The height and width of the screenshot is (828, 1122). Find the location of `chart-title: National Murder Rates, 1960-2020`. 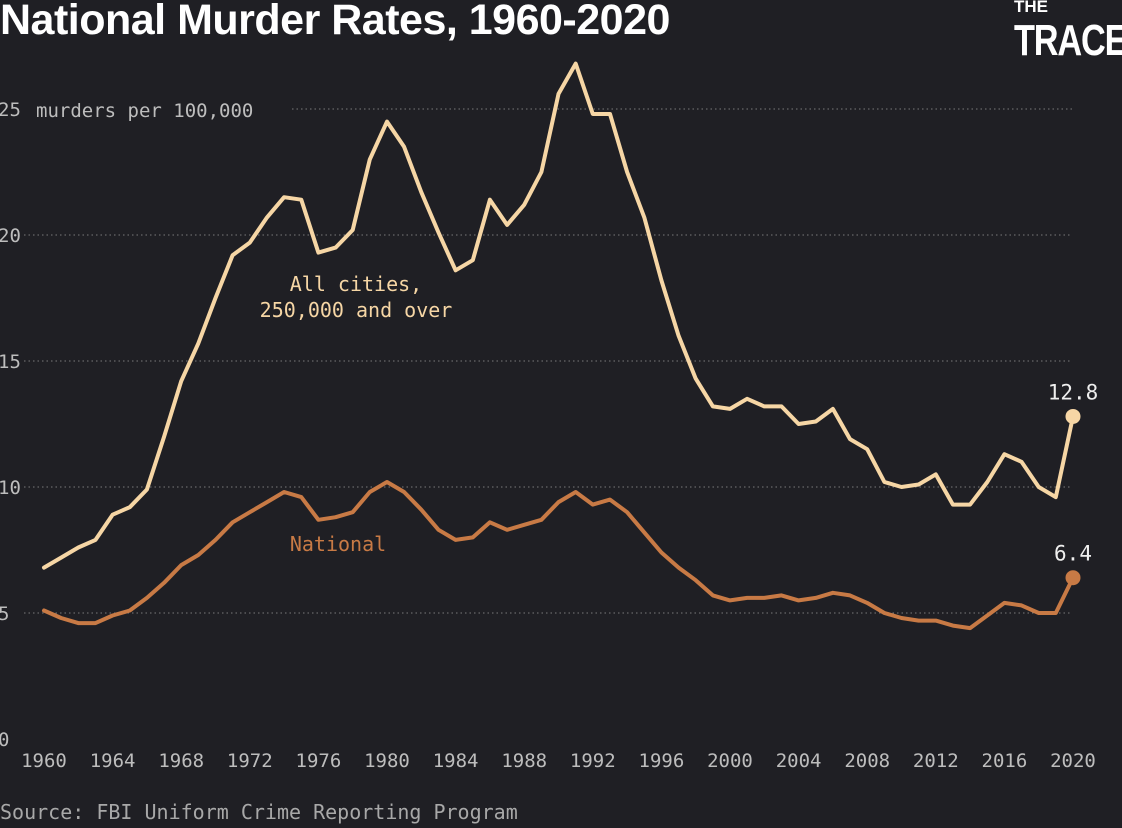

chart-title: National Murder Rates, 1960-2020 is located at coordinates (335, 22).